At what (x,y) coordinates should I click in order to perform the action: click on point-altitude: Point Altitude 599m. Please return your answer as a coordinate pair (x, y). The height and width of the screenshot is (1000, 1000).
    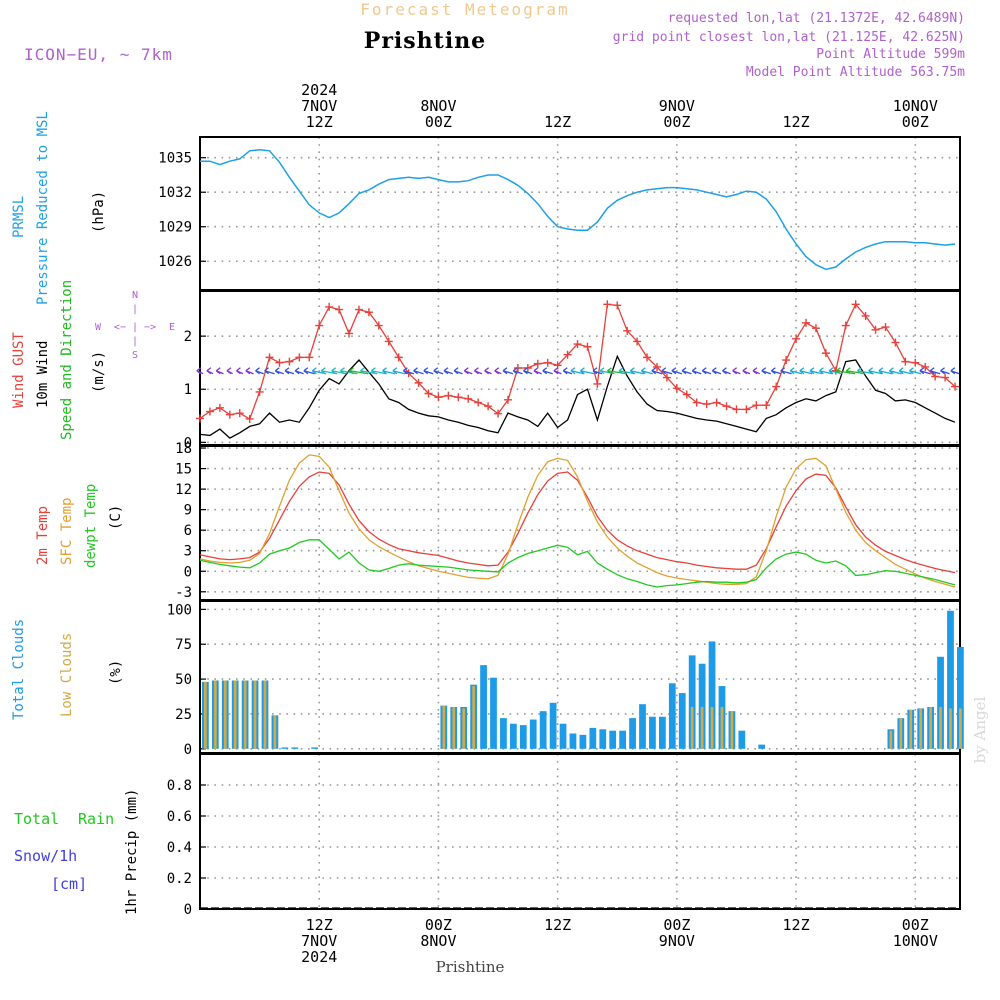
    Looking at the image, I should click on (890, 54).